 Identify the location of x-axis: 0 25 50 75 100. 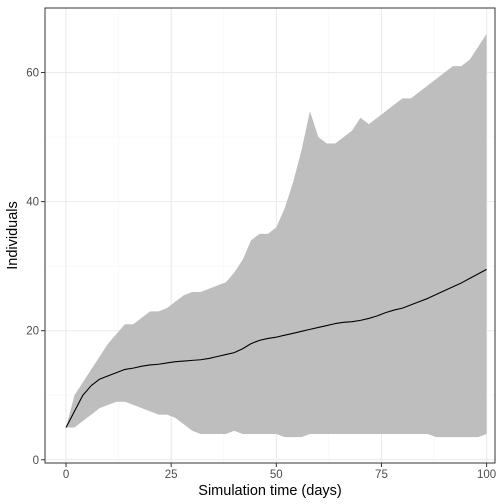
(279, 472).